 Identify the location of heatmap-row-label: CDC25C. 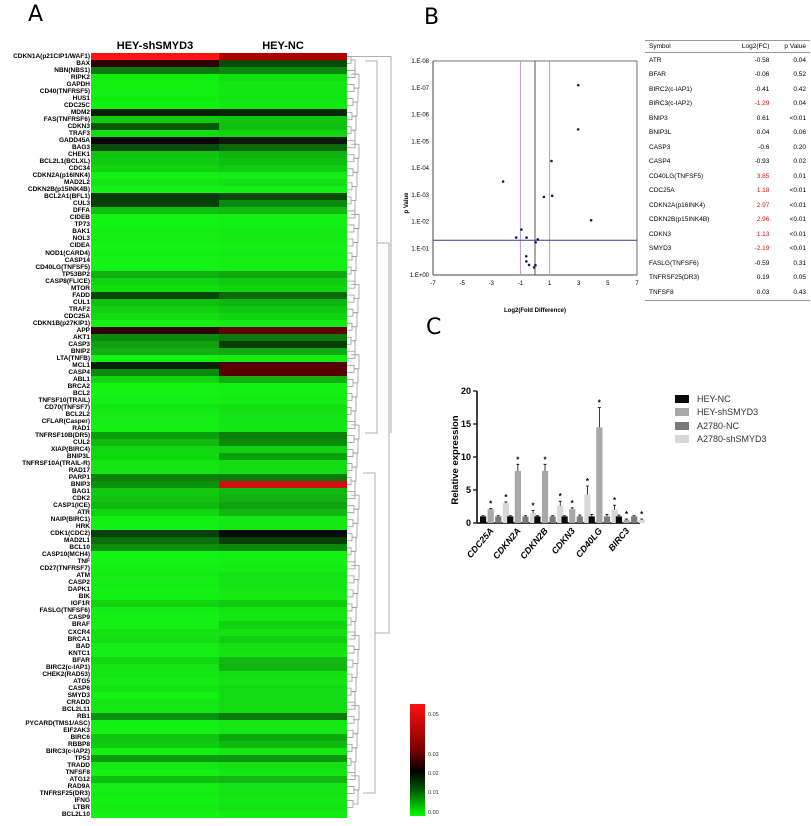
(76, 106).